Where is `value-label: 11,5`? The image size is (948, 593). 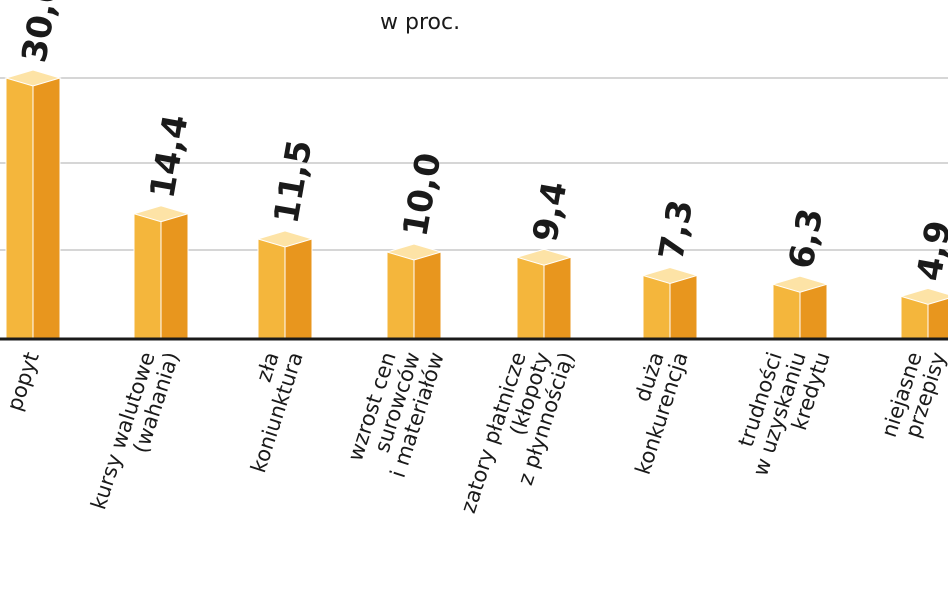 value-label: 11,5 is located at coordinates (293, 182).